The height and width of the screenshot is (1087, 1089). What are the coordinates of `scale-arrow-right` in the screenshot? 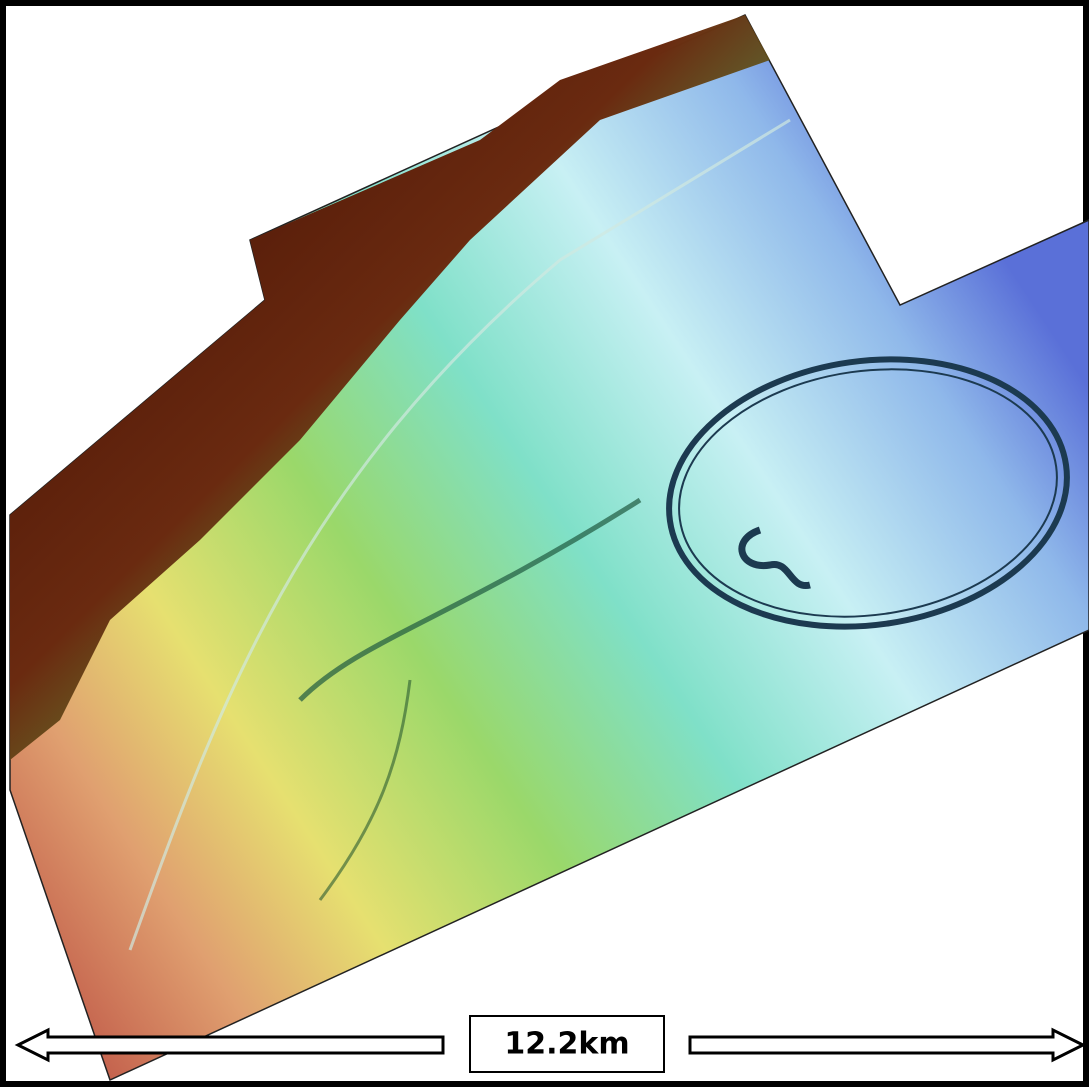 It's located at (887, 1045).